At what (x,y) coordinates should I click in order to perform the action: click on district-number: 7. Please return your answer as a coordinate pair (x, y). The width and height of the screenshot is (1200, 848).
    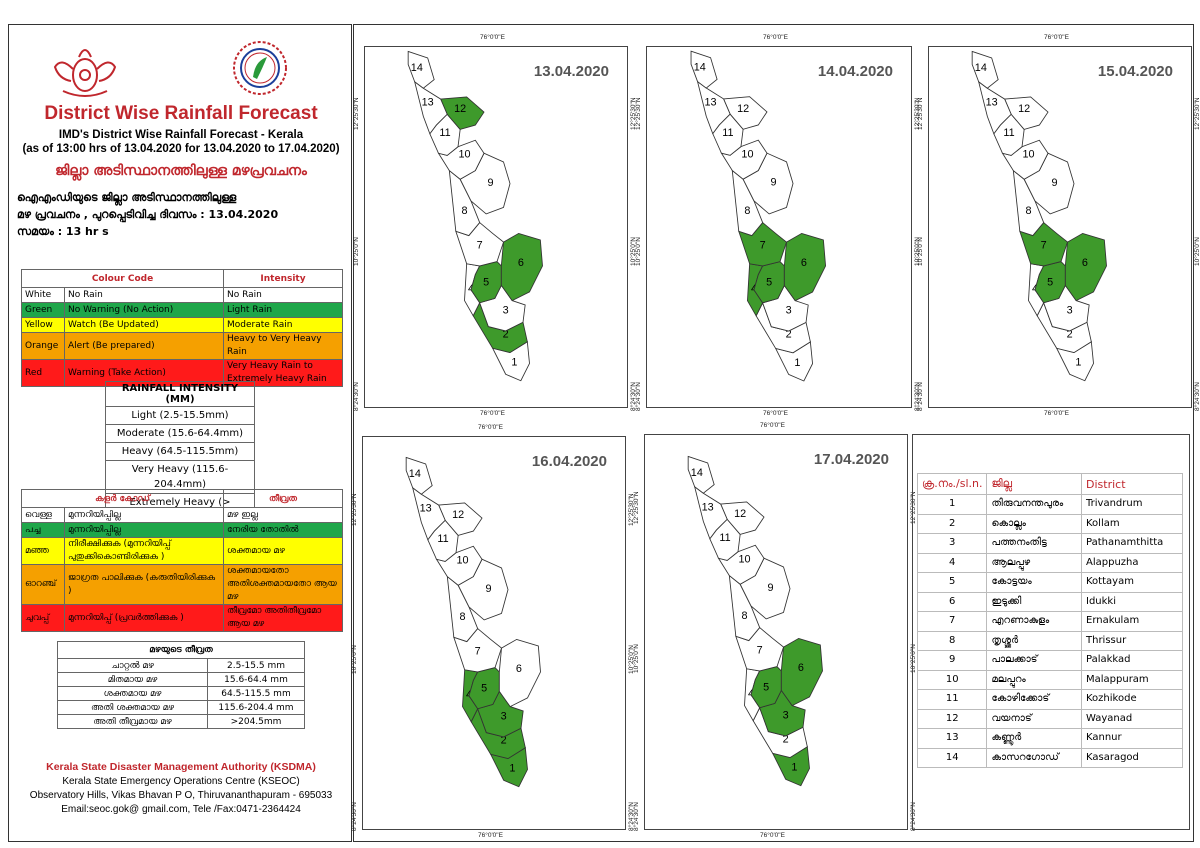
    Looking at the image, I should click on (952, 621).